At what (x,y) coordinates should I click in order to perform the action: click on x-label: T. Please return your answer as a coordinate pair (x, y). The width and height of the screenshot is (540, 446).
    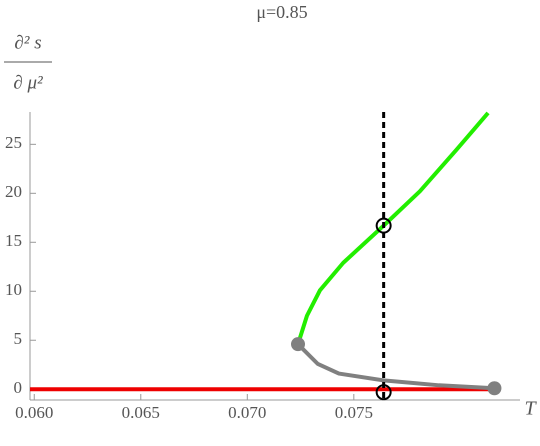
    Looking at the image, I should click on (530, 409).